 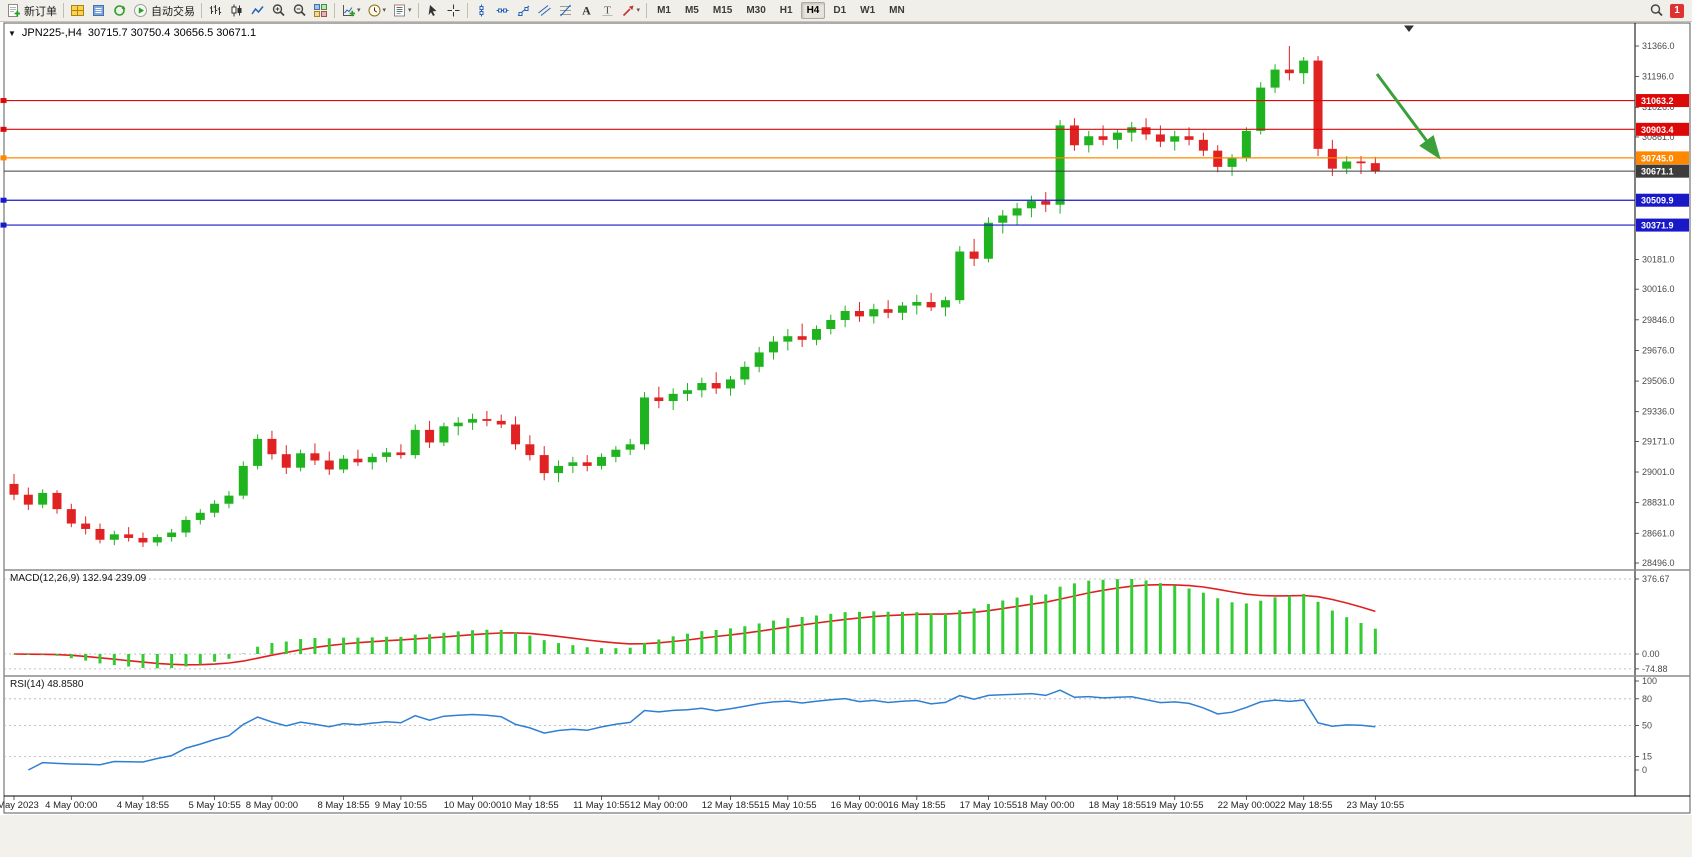 I want to click on channel-icon, so click(x=544, y=10).